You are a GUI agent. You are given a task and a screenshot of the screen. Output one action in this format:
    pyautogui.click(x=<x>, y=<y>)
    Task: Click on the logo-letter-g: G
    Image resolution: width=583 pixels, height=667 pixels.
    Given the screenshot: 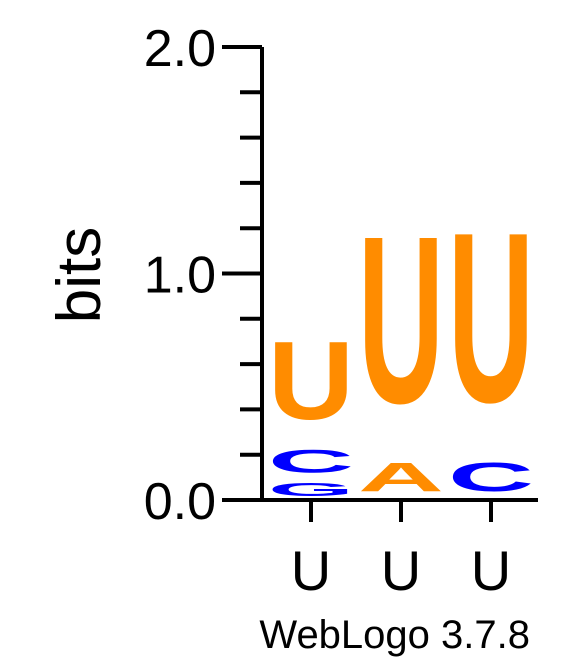 What is the action you would take?
    pyautogui.click(x=311, y=489)
    